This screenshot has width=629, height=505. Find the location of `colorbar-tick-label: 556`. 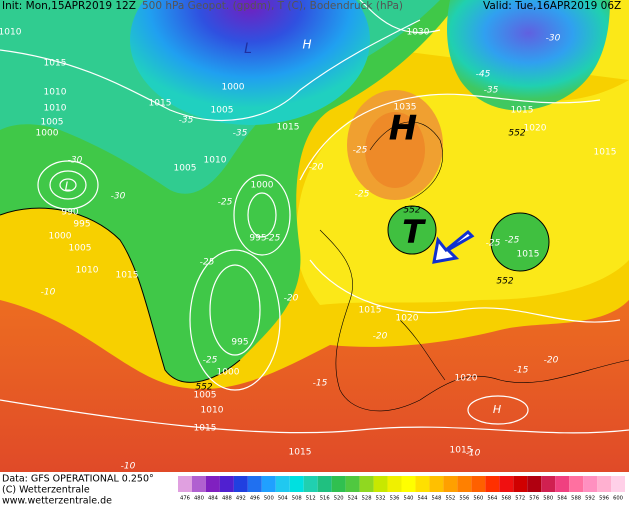

colorbar-tick-label: 556 is located at coordinates (464, 499).